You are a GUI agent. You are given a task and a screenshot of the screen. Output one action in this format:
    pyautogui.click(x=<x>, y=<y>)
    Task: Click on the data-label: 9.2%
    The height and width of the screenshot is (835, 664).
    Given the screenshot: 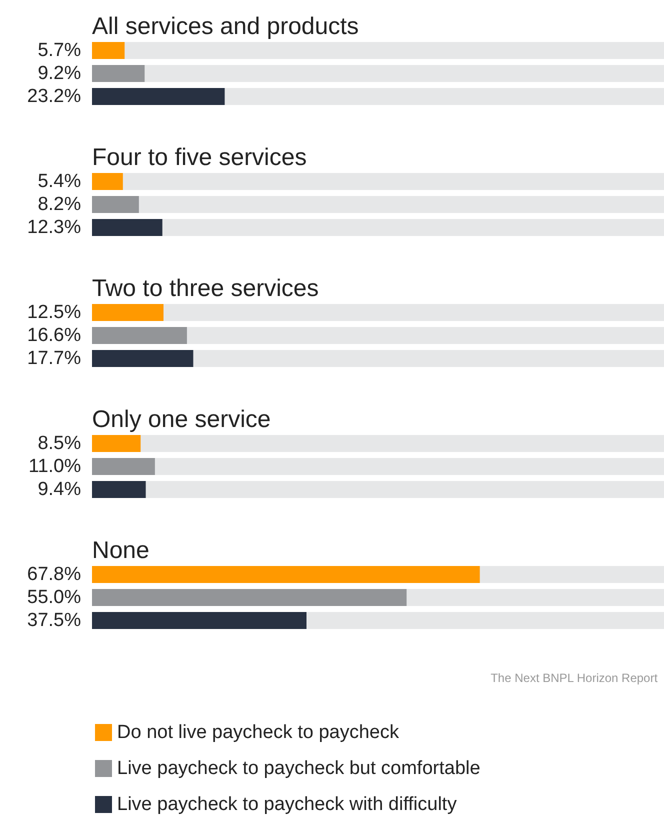 What is the action you would take?
    pyautogui.click(x=60, y=73)
    